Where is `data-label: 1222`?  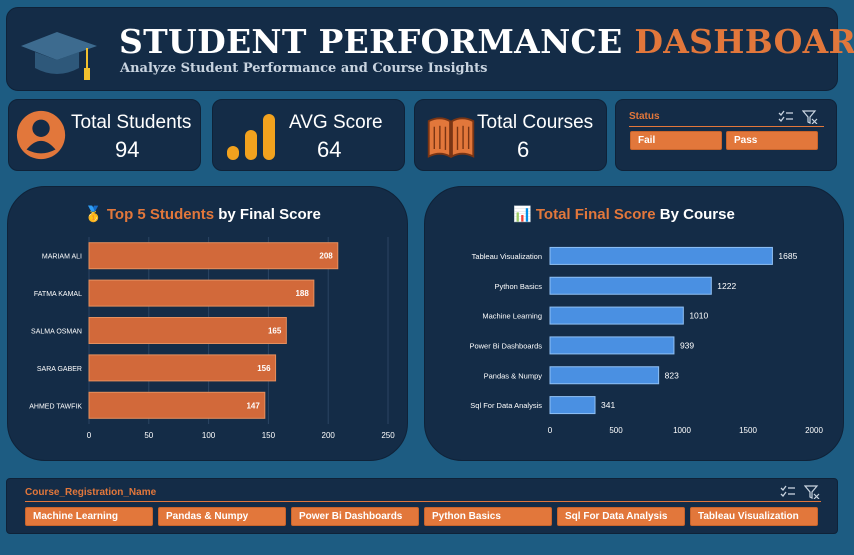
data-label: 1222 is located at coordinates (726, 286).